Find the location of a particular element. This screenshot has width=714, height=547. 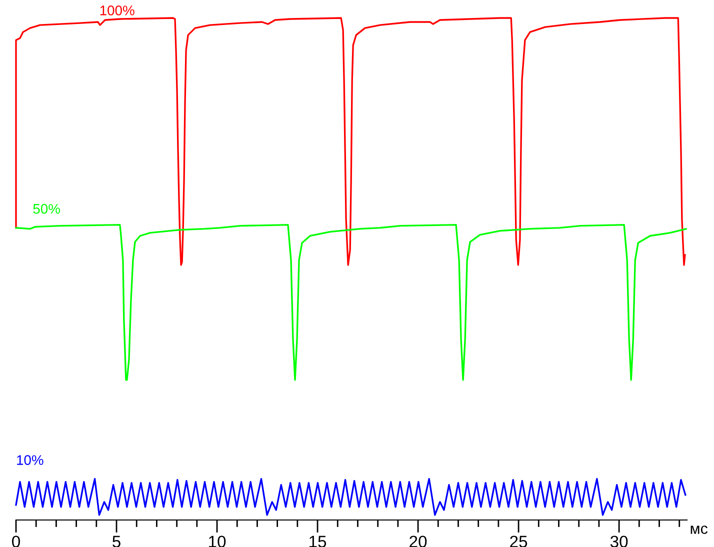

series-label: 10% is located at coordinates (30, 460).